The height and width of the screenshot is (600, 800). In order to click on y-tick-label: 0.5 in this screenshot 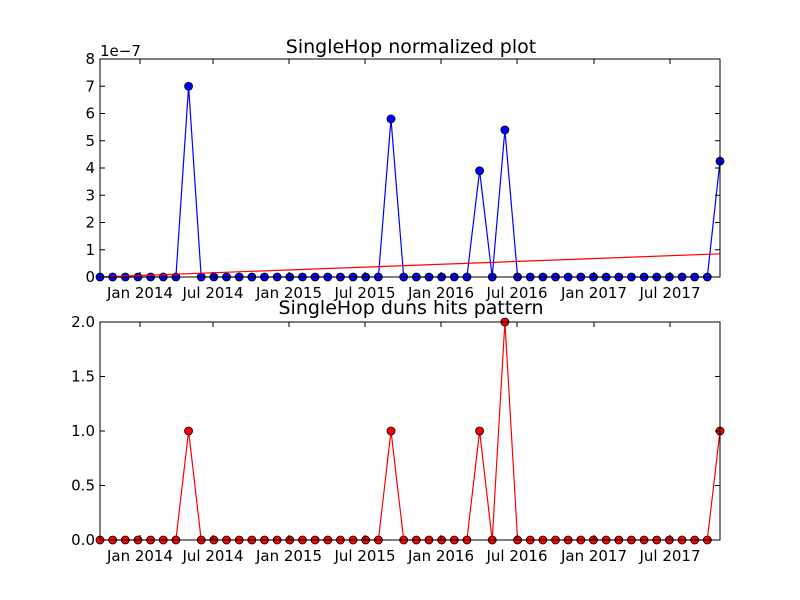, I will do `click(83, 486)`.